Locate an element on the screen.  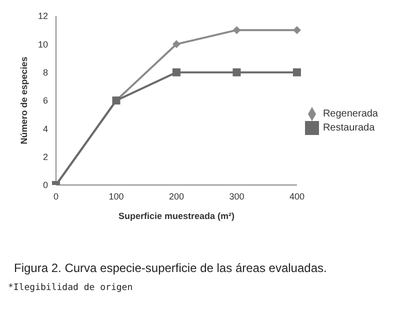
text: *Ilegibilidad de origen is located at coordinates (71, 288).